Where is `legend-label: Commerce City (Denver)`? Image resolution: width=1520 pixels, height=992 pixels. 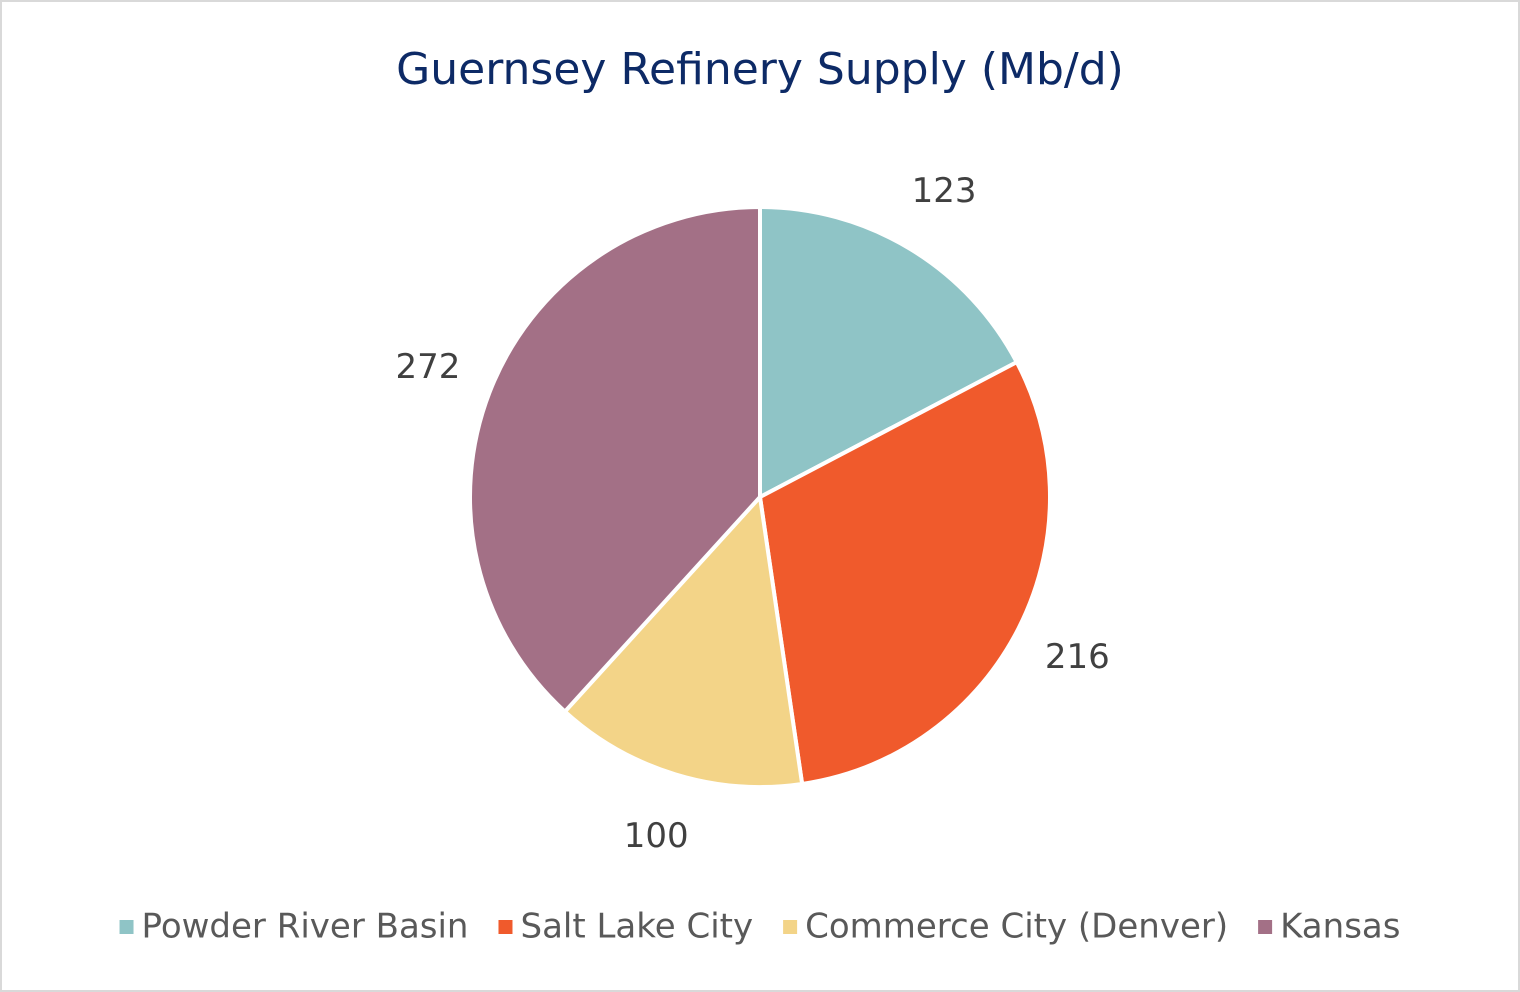
legend-label: Commerce City (Denver) is located at coordinates (1016, 927).